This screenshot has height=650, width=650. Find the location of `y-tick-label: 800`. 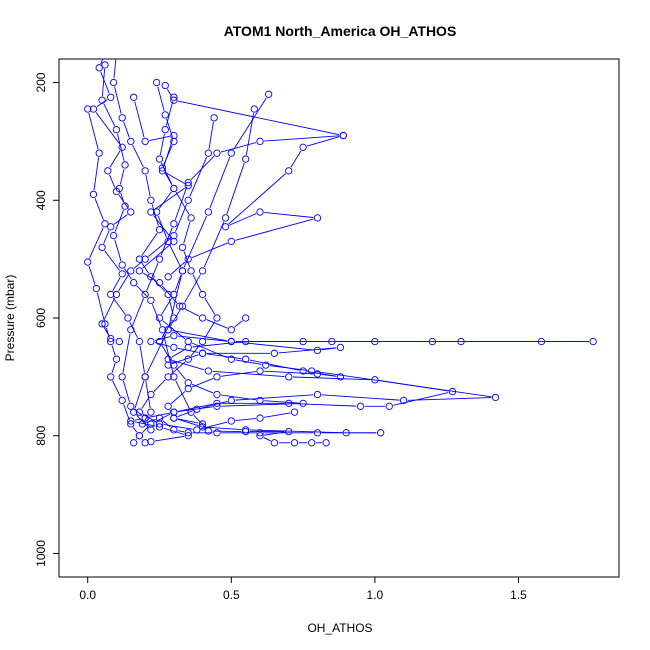

y-tick-label: 800 is located at coordinates (41, 435).